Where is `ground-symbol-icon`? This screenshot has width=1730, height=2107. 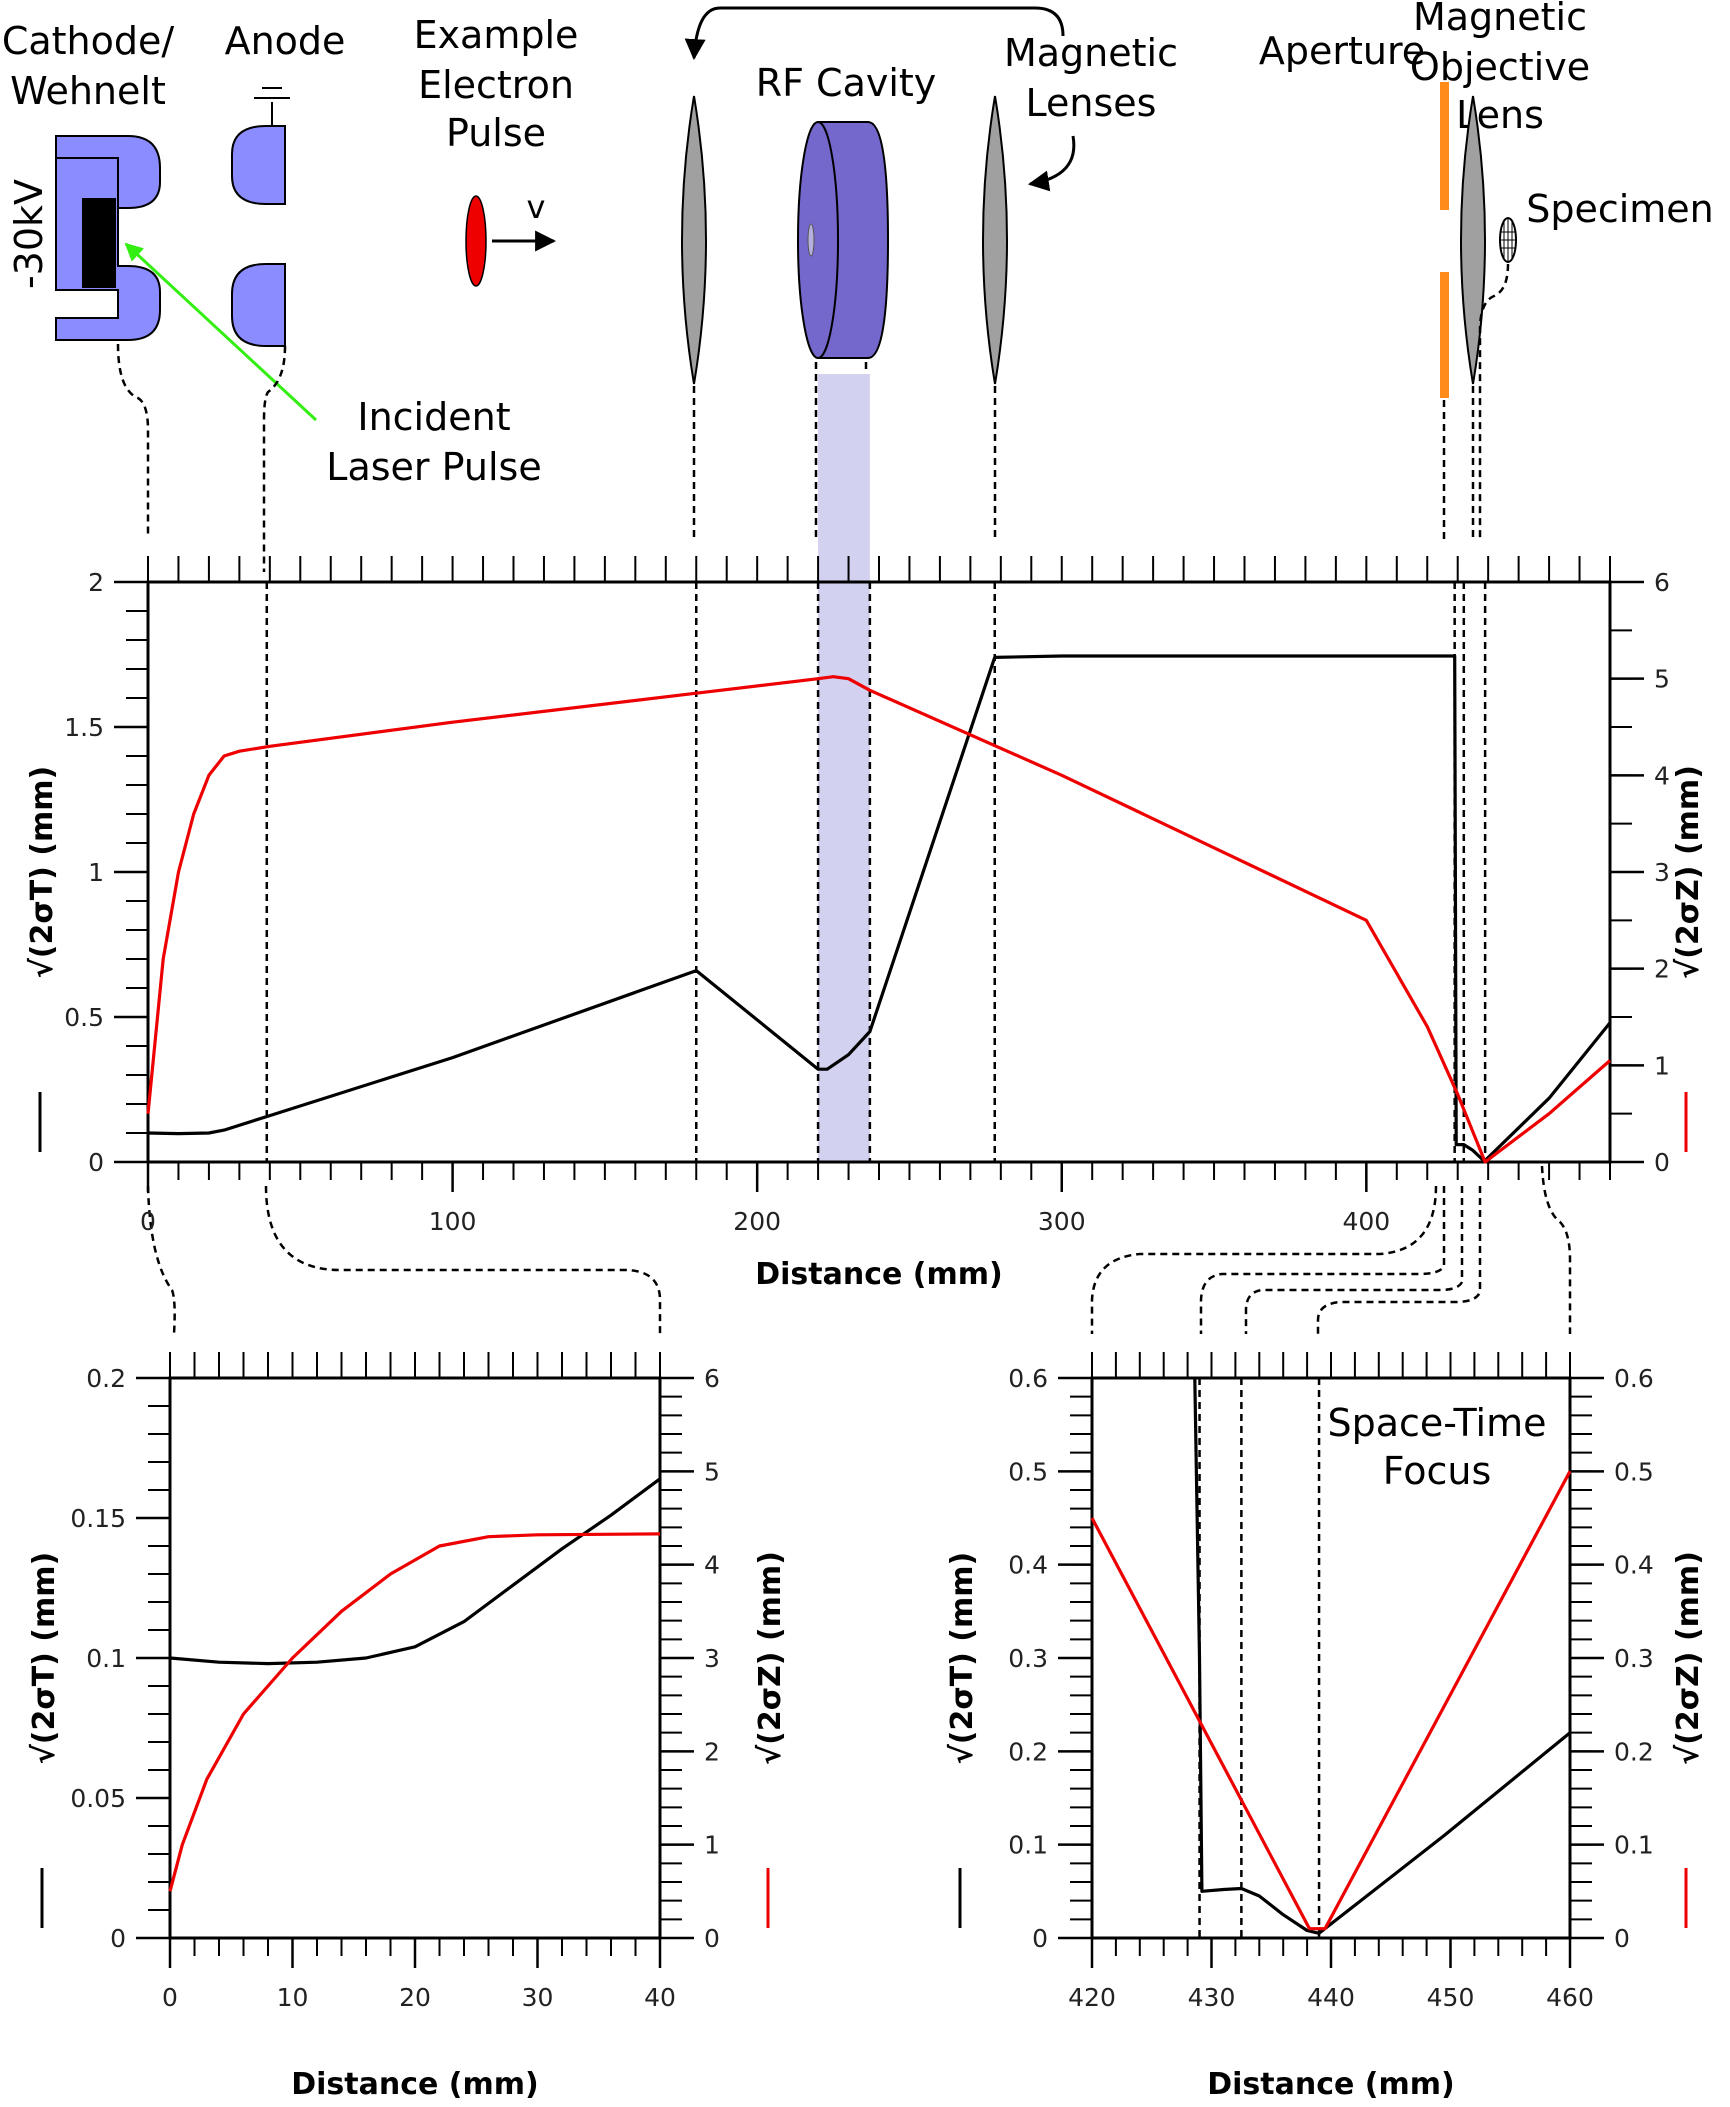 ground-symbol-icon is located at coordinates (272, 107).